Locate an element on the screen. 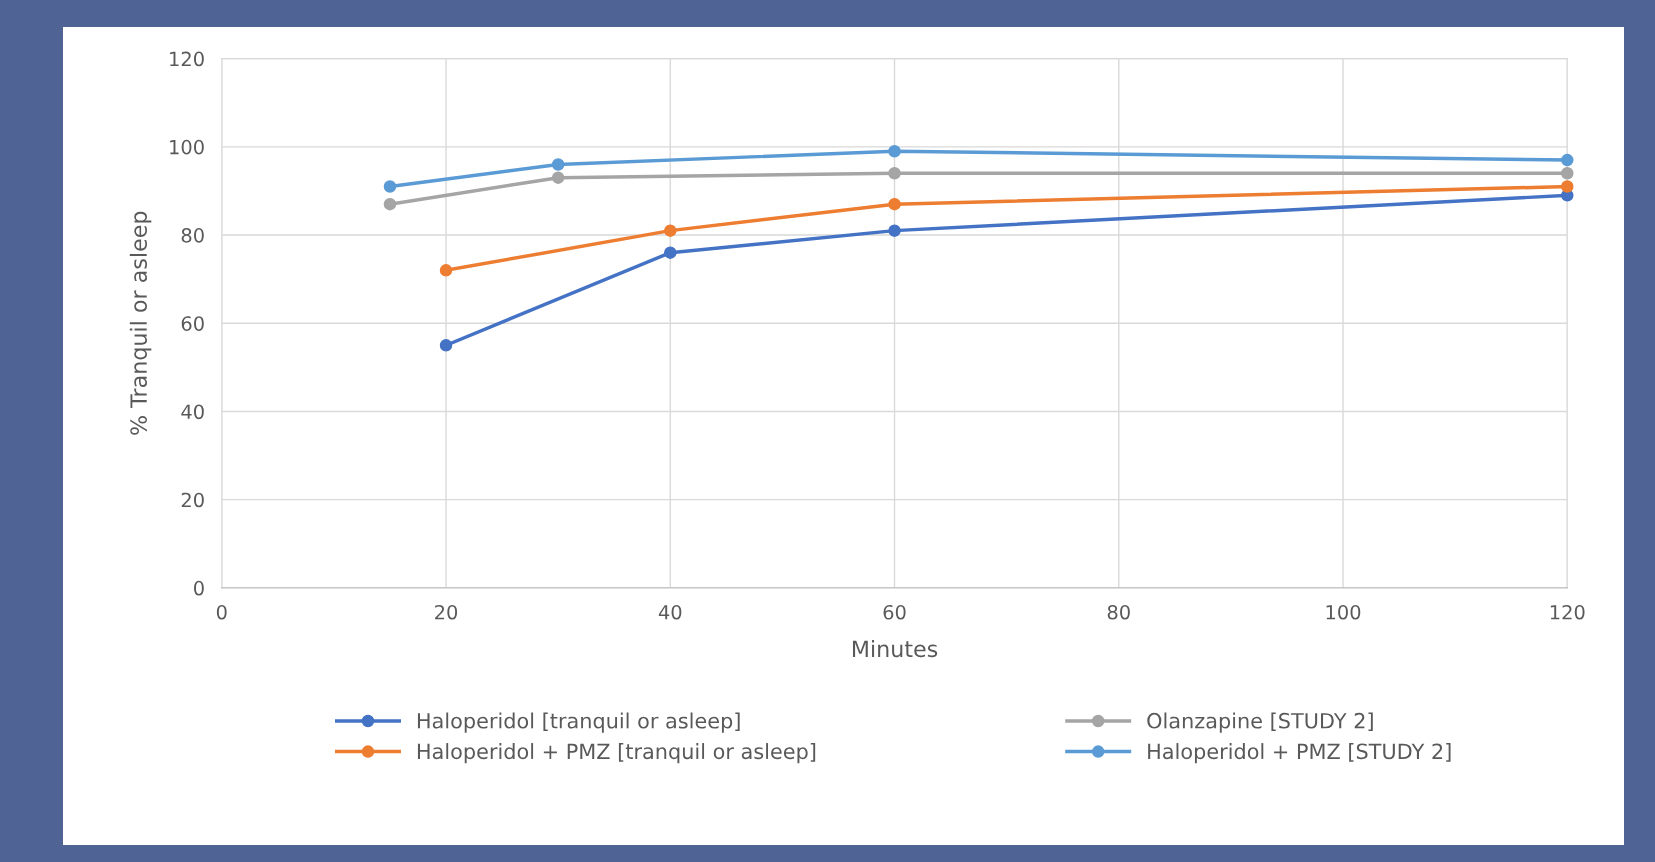 The height and width of the screenshot is (862, 1655). y-tick-label: 100 is located at coordinates (187, 147).